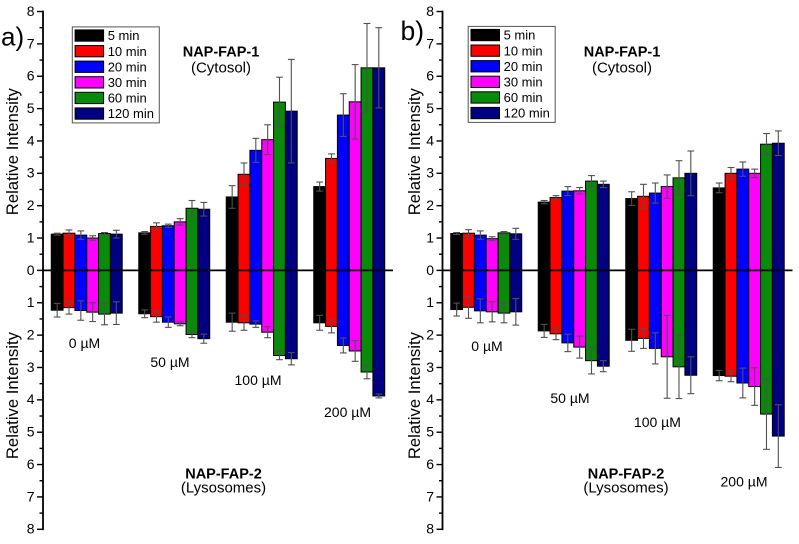  I want to click on svg-text: a), so click(12, 37).